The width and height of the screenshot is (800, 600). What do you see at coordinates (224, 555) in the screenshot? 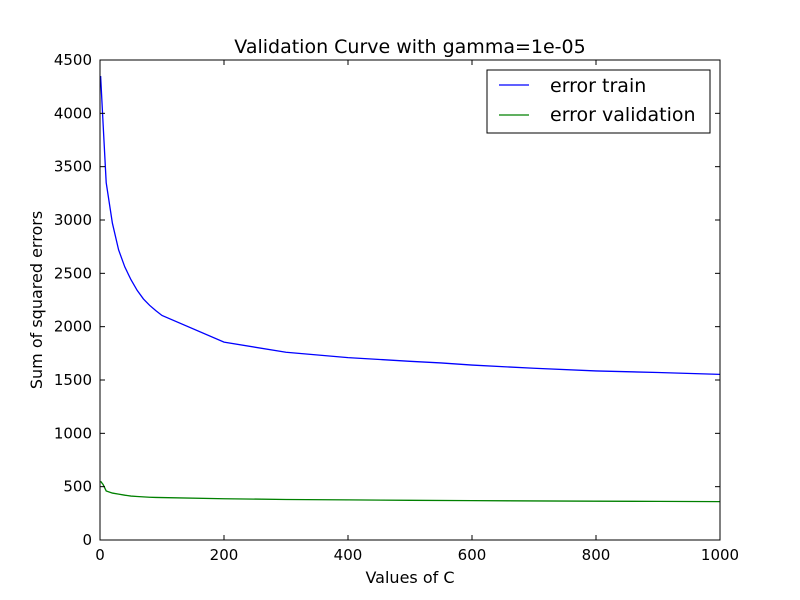
I see `x-tick-label: 200` at bounding box center [224, 555].